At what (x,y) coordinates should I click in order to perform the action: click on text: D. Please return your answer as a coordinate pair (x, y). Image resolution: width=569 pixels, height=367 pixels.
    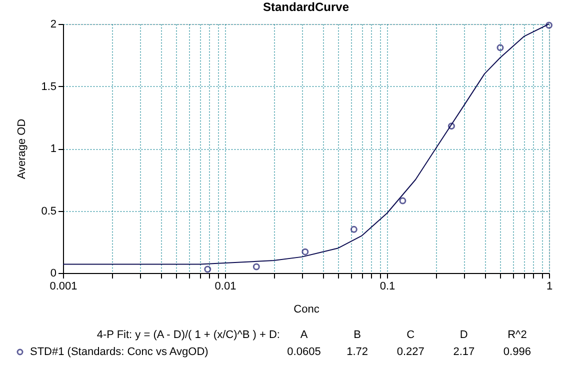
    Looking at the image, I should click on (464, 335).